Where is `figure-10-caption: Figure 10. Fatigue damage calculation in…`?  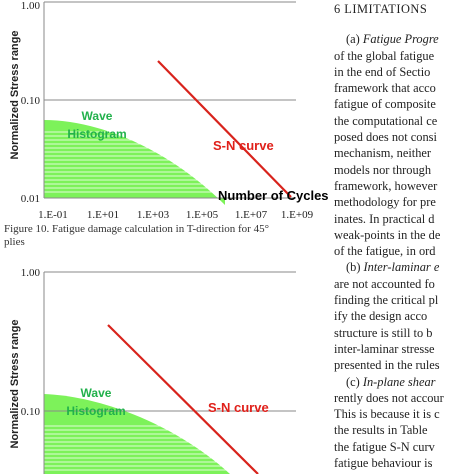
figure-10-caption: Figure 10. Fatigue damage calculation in… is located at coordinates (164, 236).